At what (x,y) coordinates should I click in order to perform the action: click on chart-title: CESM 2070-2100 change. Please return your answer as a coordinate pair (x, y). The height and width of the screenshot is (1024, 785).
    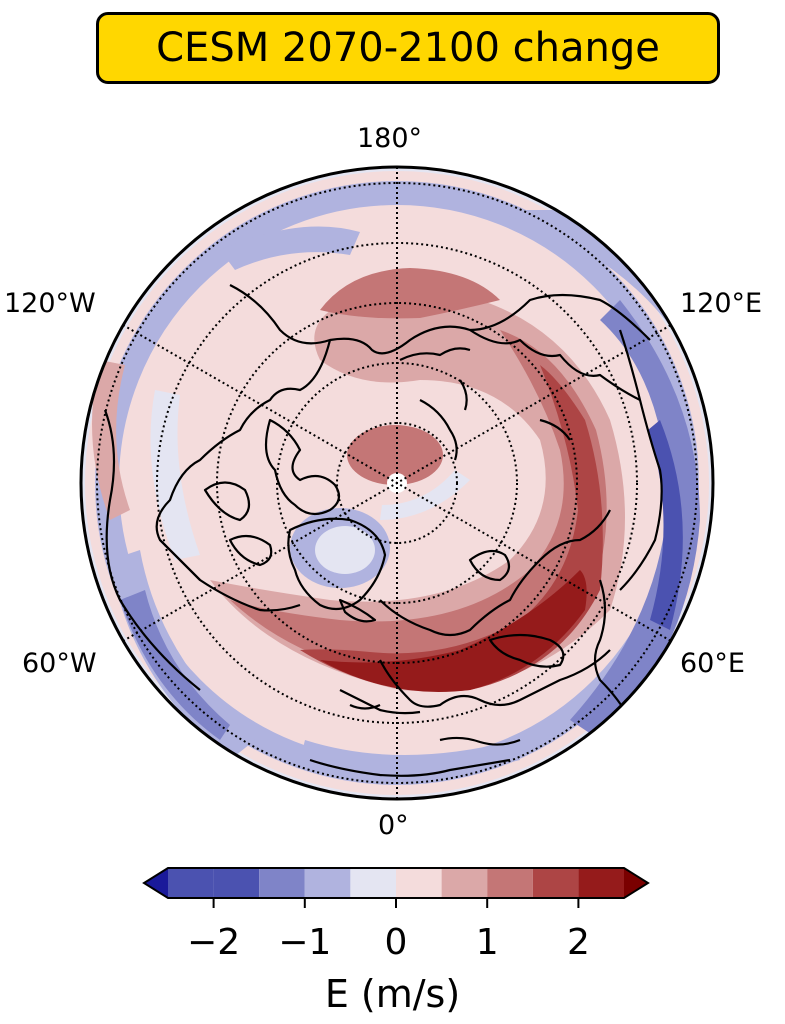
    Looking at the image, I should click on (408, 48).